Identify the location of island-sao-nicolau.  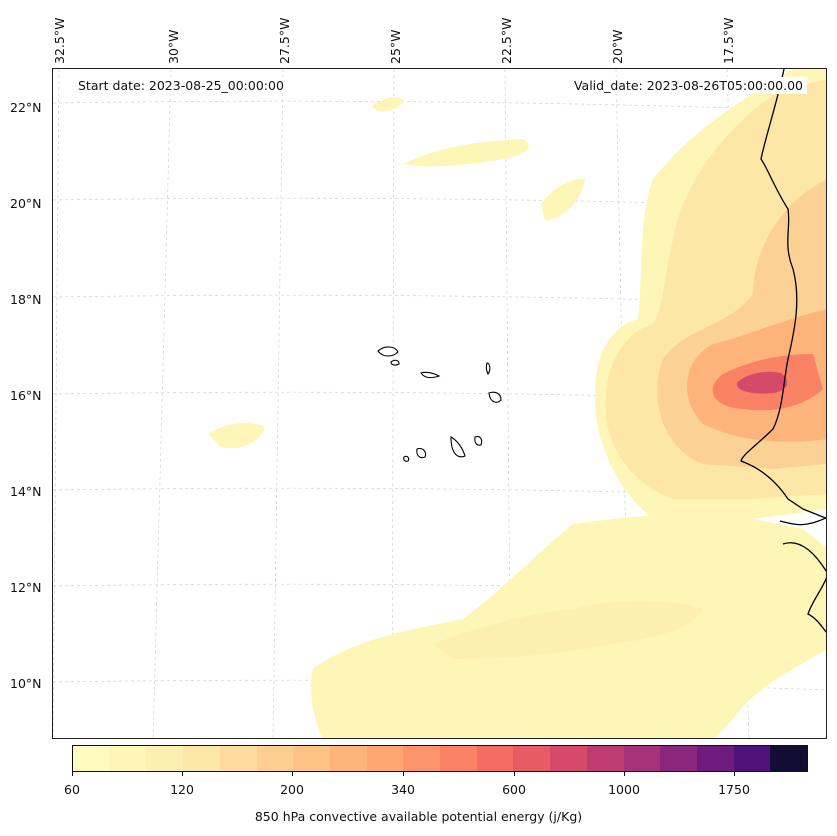
(430, 375).